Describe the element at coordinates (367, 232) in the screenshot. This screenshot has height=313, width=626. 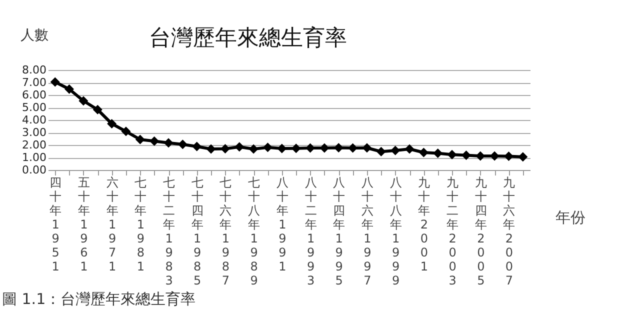
I see `x-tick-label: 八十六年 1997` at that location.